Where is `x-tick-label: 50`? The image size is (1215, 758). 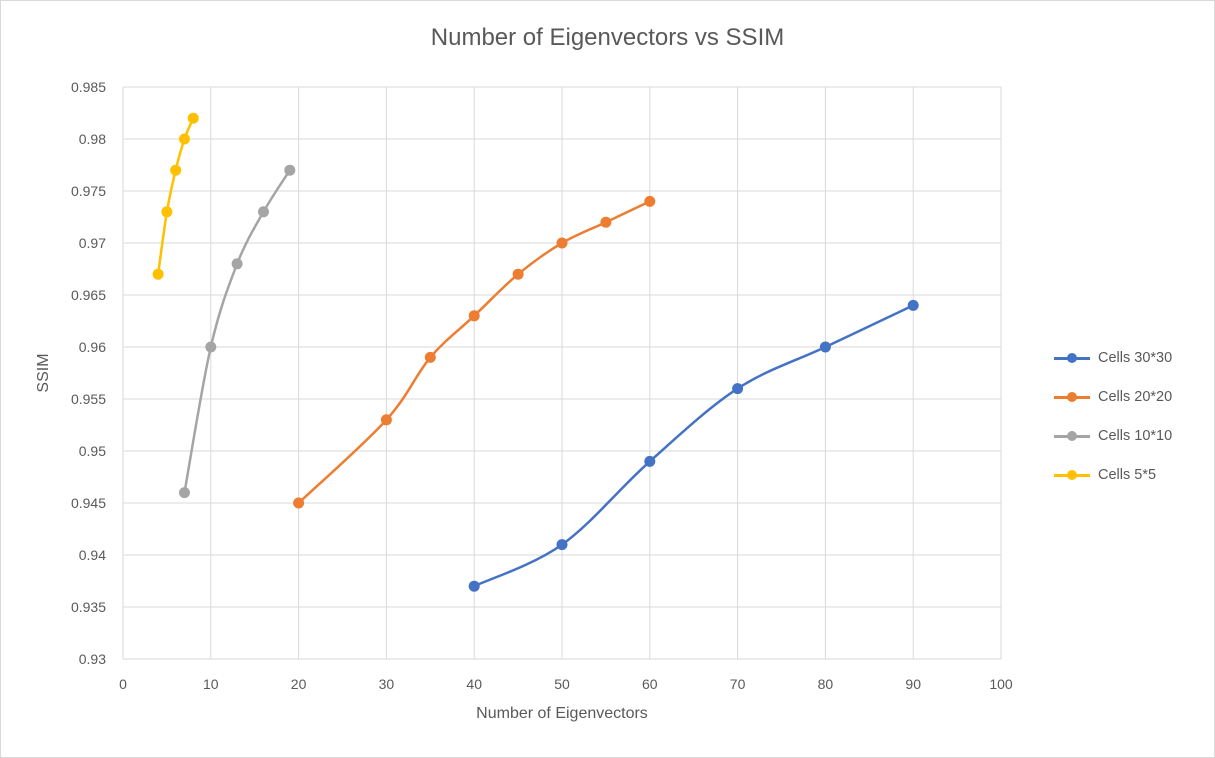
x-tick-label: 50 is located at coordinates (562, 684).